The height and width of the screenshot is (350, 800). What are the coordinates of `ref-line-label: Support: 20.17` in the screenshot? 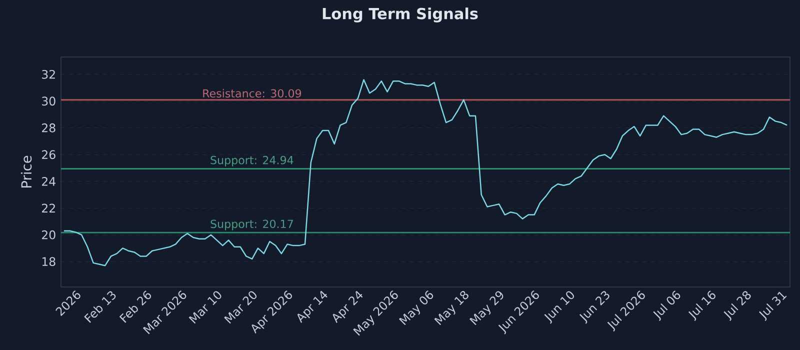 It's located at (251, 225).